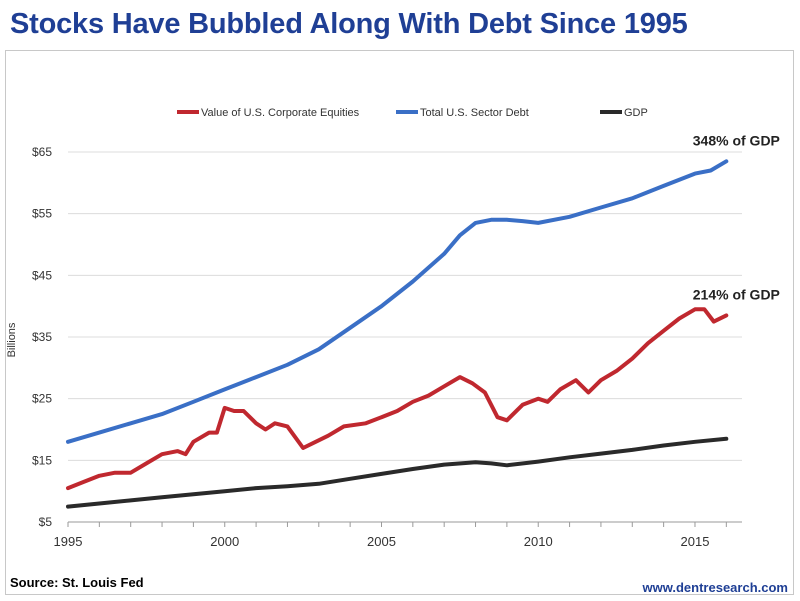  I want to click on y-tick-labels: $5 $15 $25 $35 $45 $55 $65, so click(42, 337).